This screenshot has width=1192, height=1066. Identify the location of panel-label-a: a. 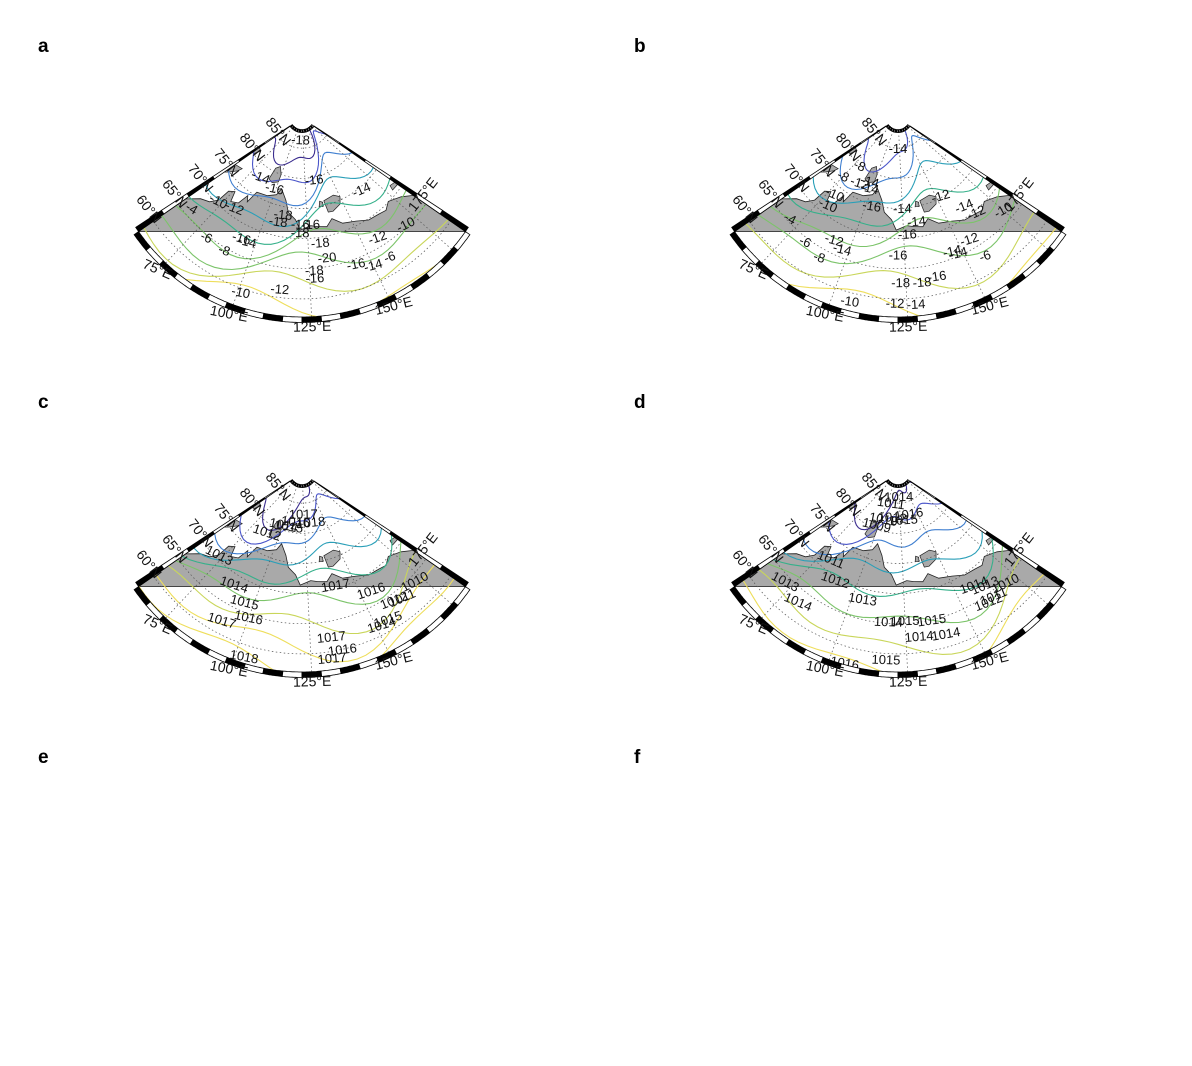
(43, 46).